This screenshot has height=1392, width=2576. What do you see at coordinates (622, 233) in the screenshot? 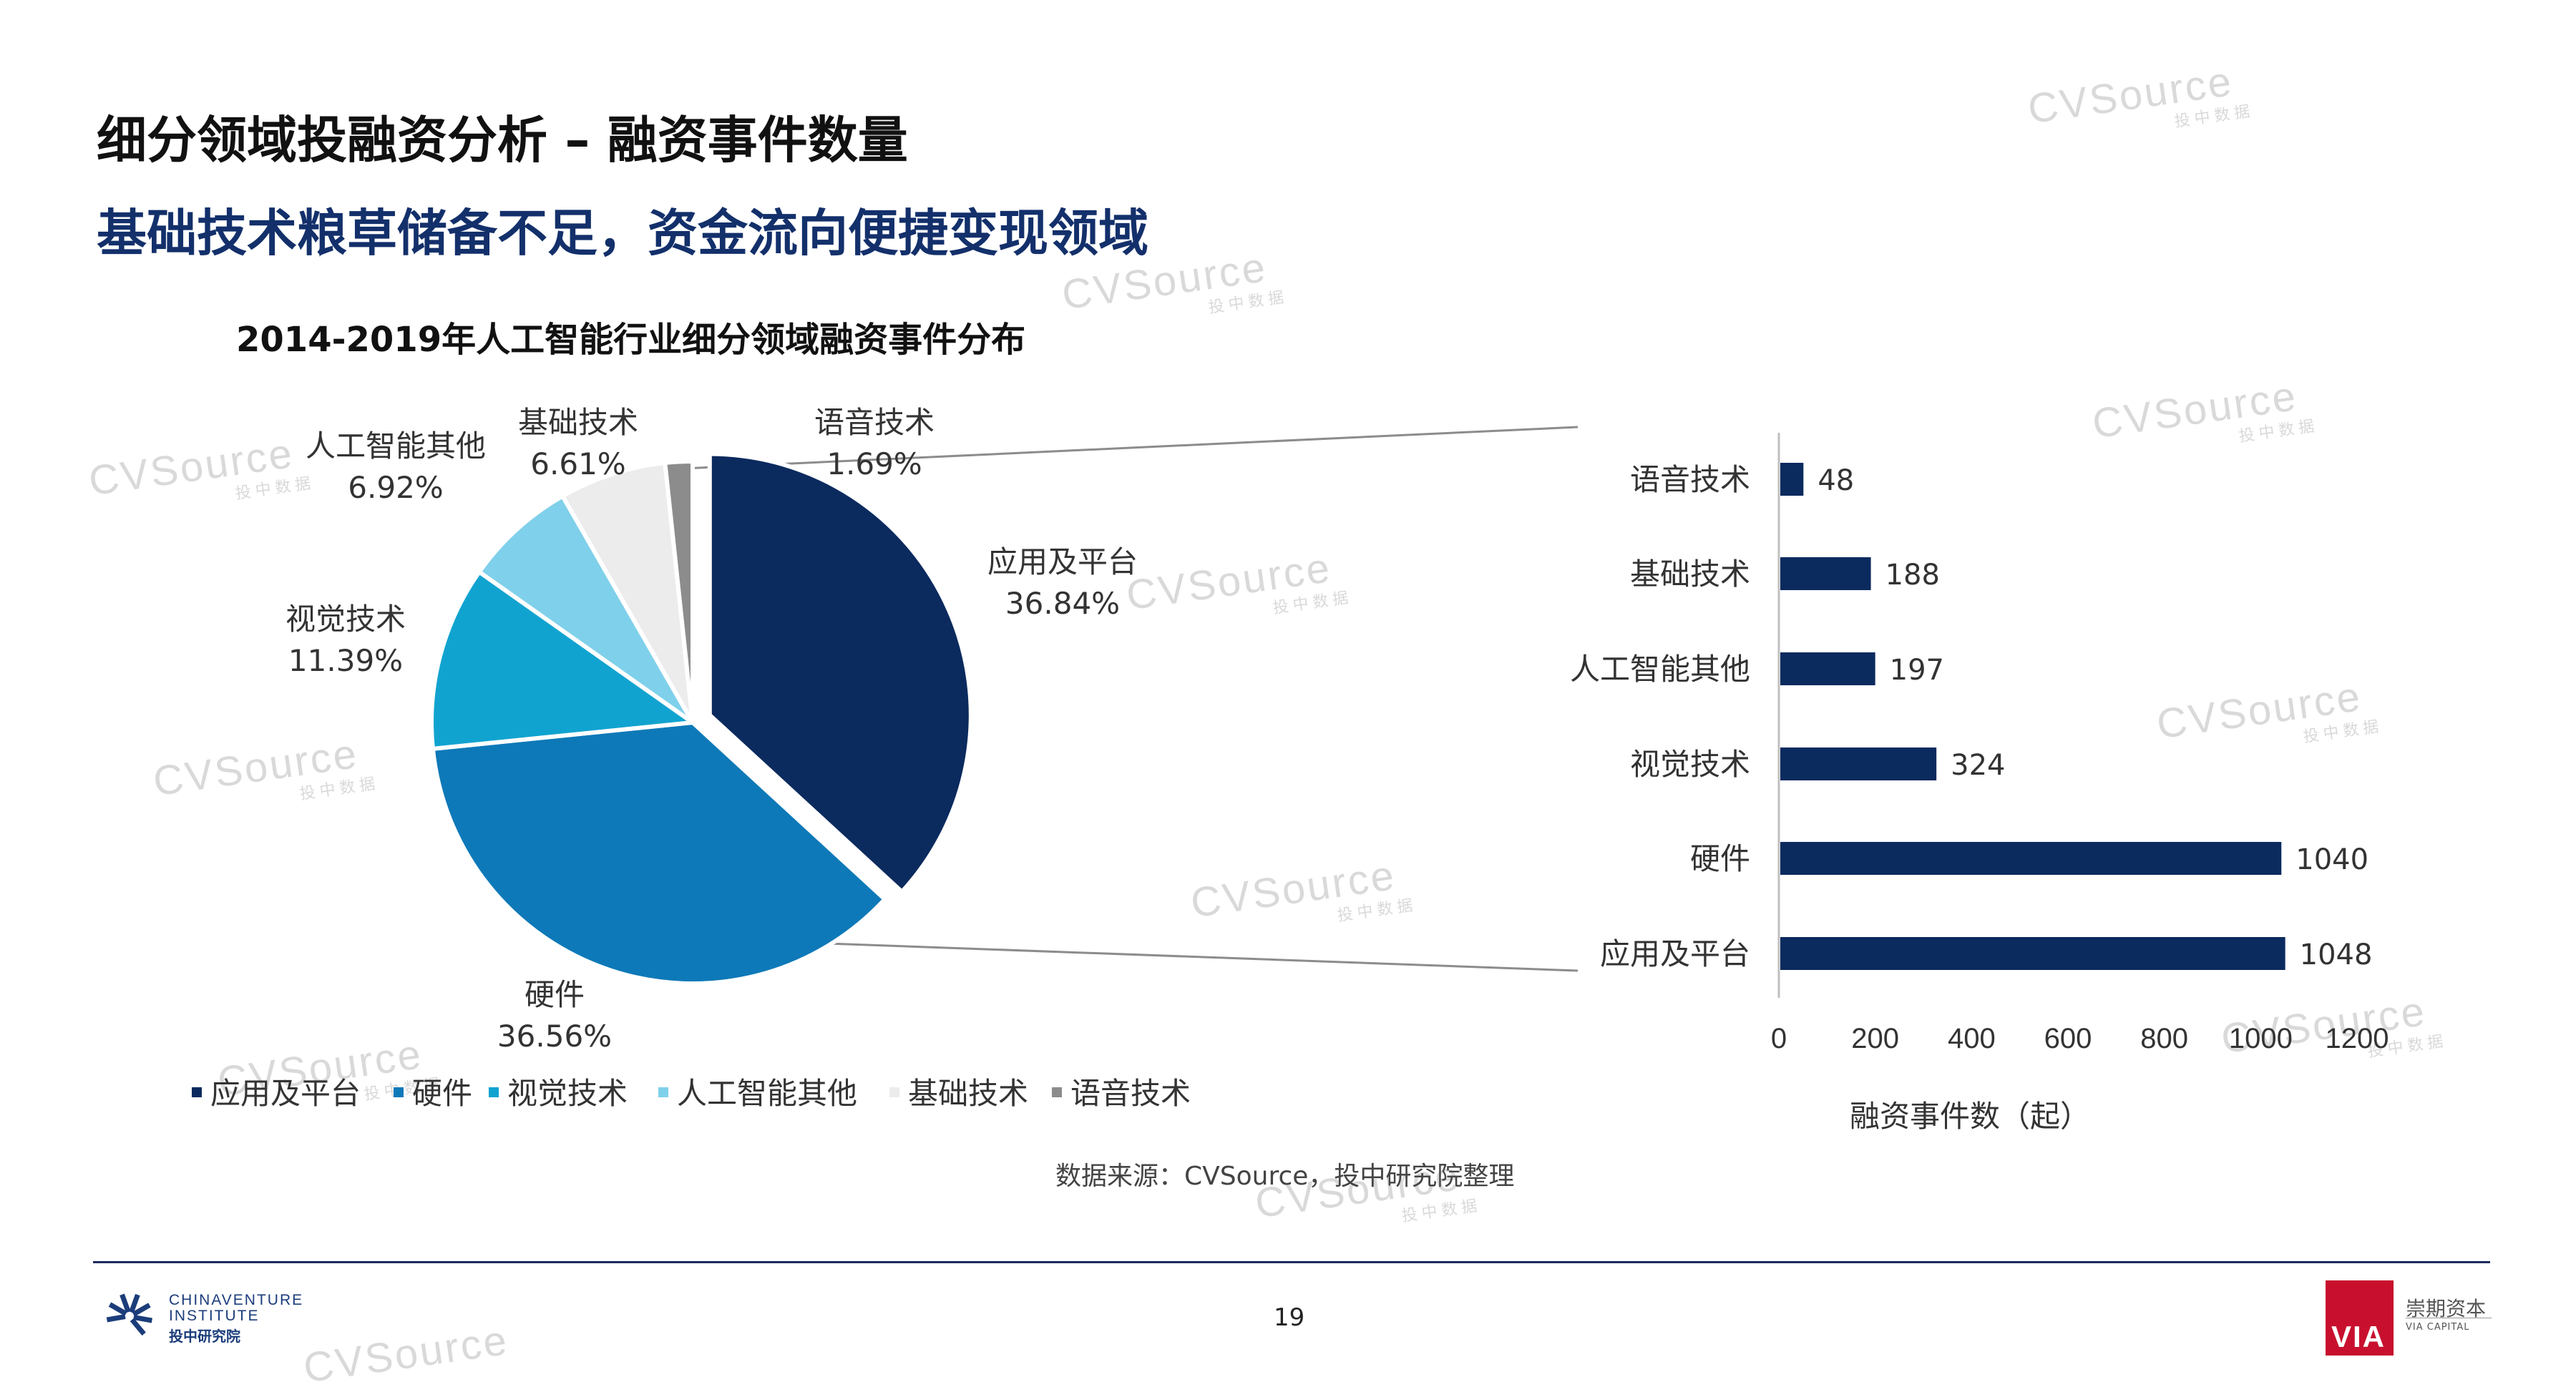
I see `page-subtitle: 基础技术粮草储备不足，资金流向便捷变现领域` at bounding box center [622, 233].